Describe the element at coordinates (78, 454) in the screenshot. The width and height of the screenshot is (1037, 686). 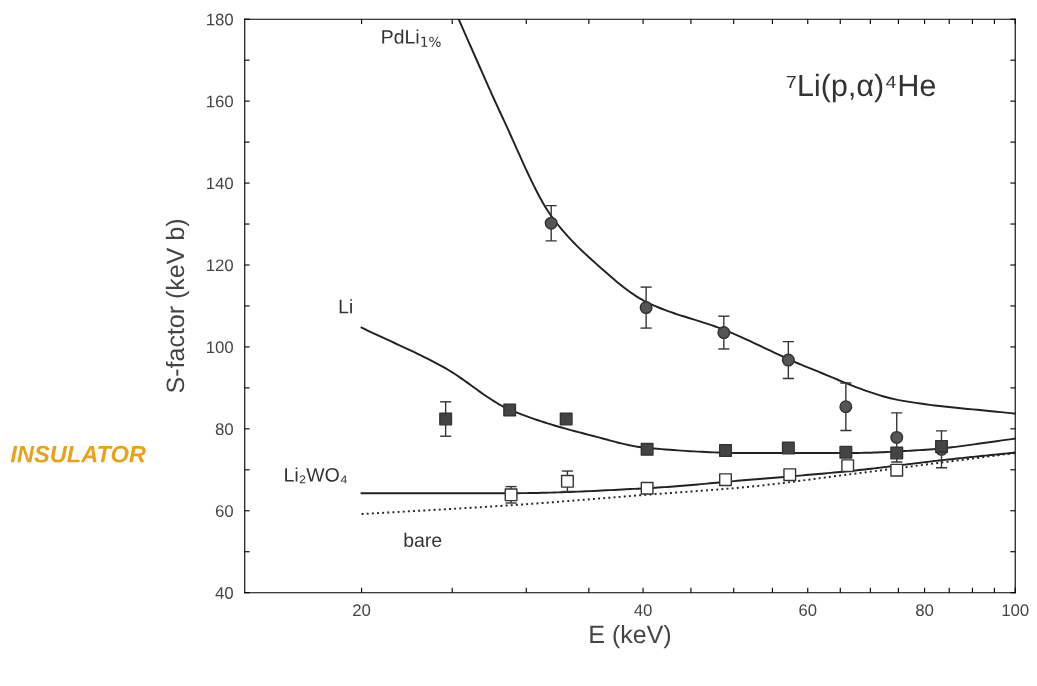
I see `text: INSULATOR` at that location.